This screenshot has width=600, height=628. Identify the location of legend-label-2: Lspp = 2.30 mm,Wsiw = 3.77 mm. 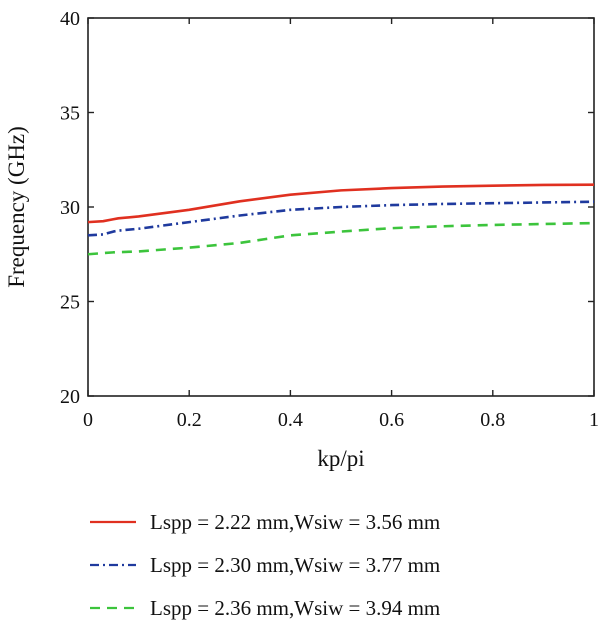
(295, 565).